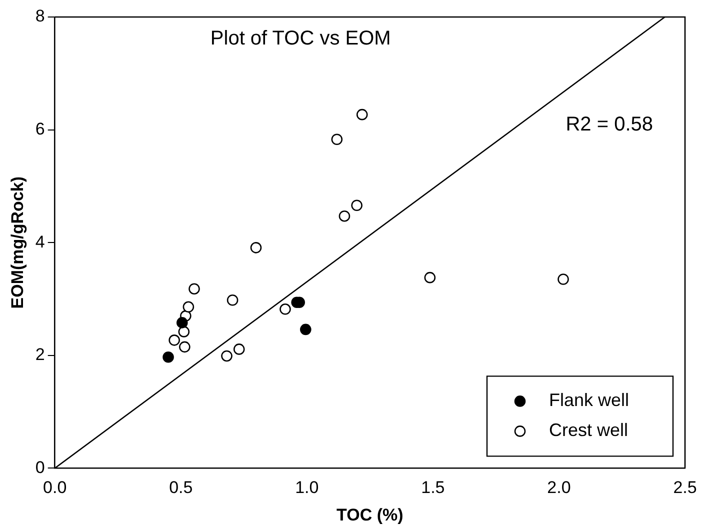 The width and height of the screenshot is (702, 532). Describe the element at coordinates (40, 354) in the screenshot. I see `y-tick-label: 2` at that location.